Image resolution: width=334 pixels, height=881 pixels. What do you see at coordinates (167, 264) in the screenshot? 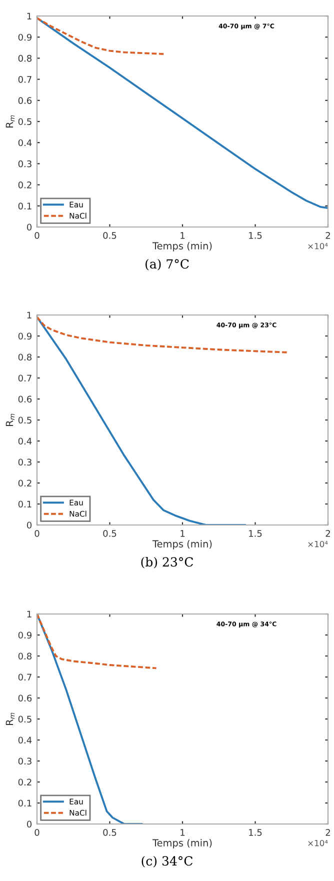
I see `text: (a) 7°C` at bounding box center [167, 264].